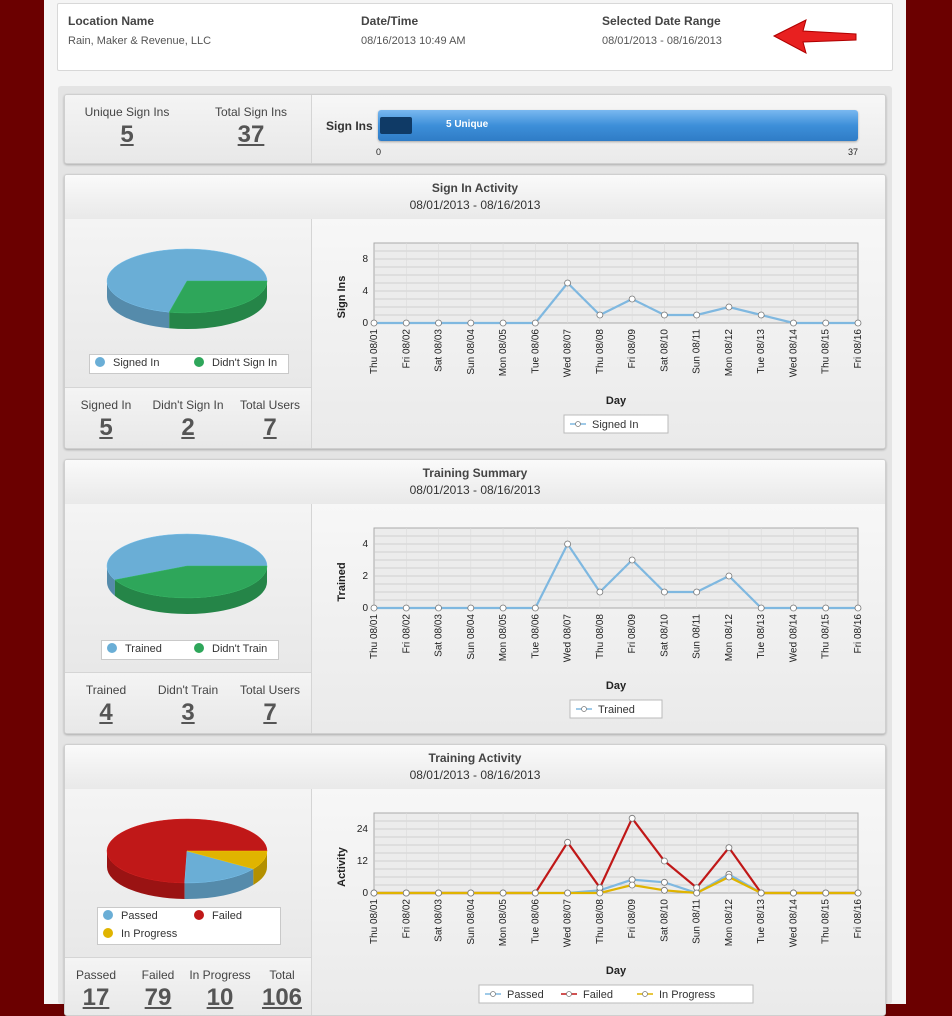  I want to click on trained-stat: Trained 4, so click(106, 705).